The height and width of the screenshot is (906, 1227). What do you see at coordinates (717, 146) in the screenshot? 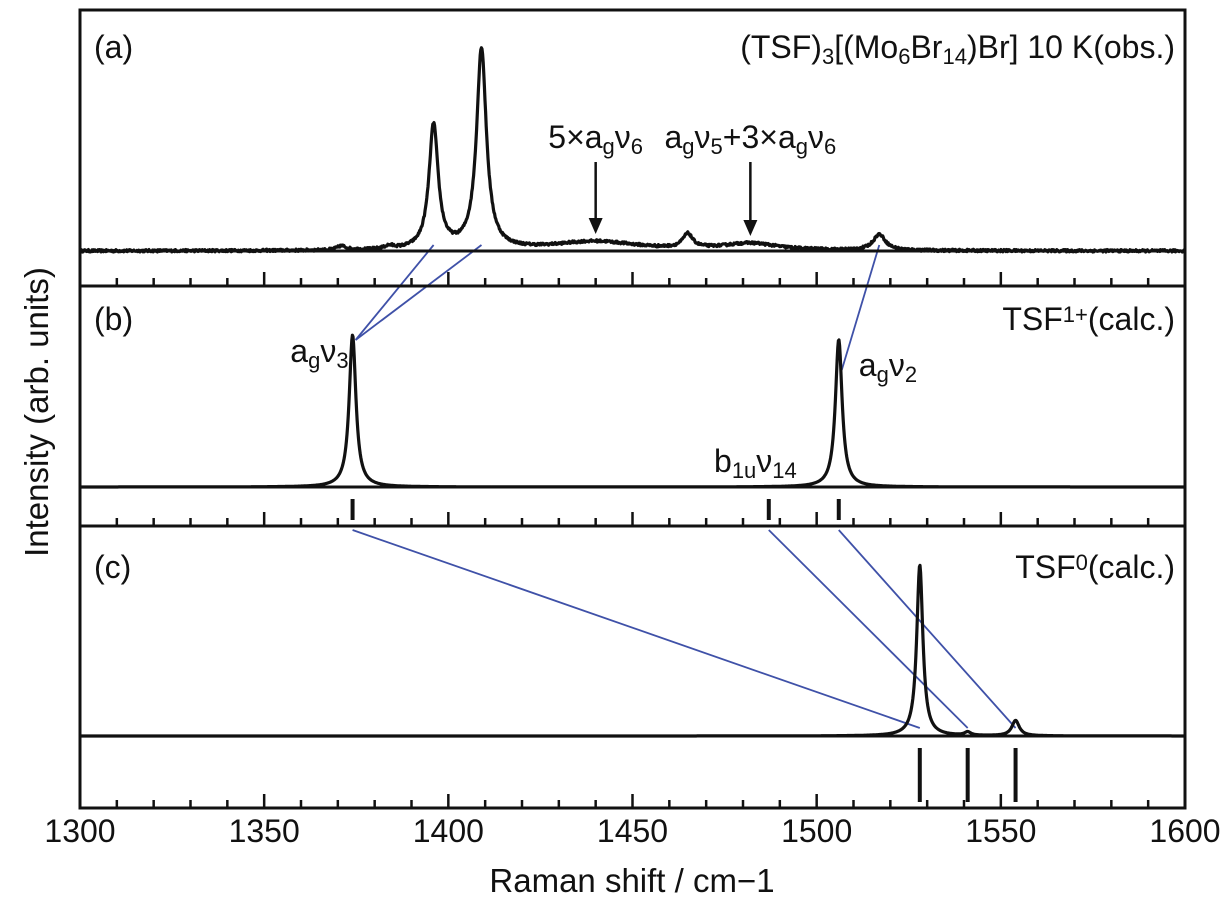
I see `annotation-label-part: 5` at bounding box center [717, 146].